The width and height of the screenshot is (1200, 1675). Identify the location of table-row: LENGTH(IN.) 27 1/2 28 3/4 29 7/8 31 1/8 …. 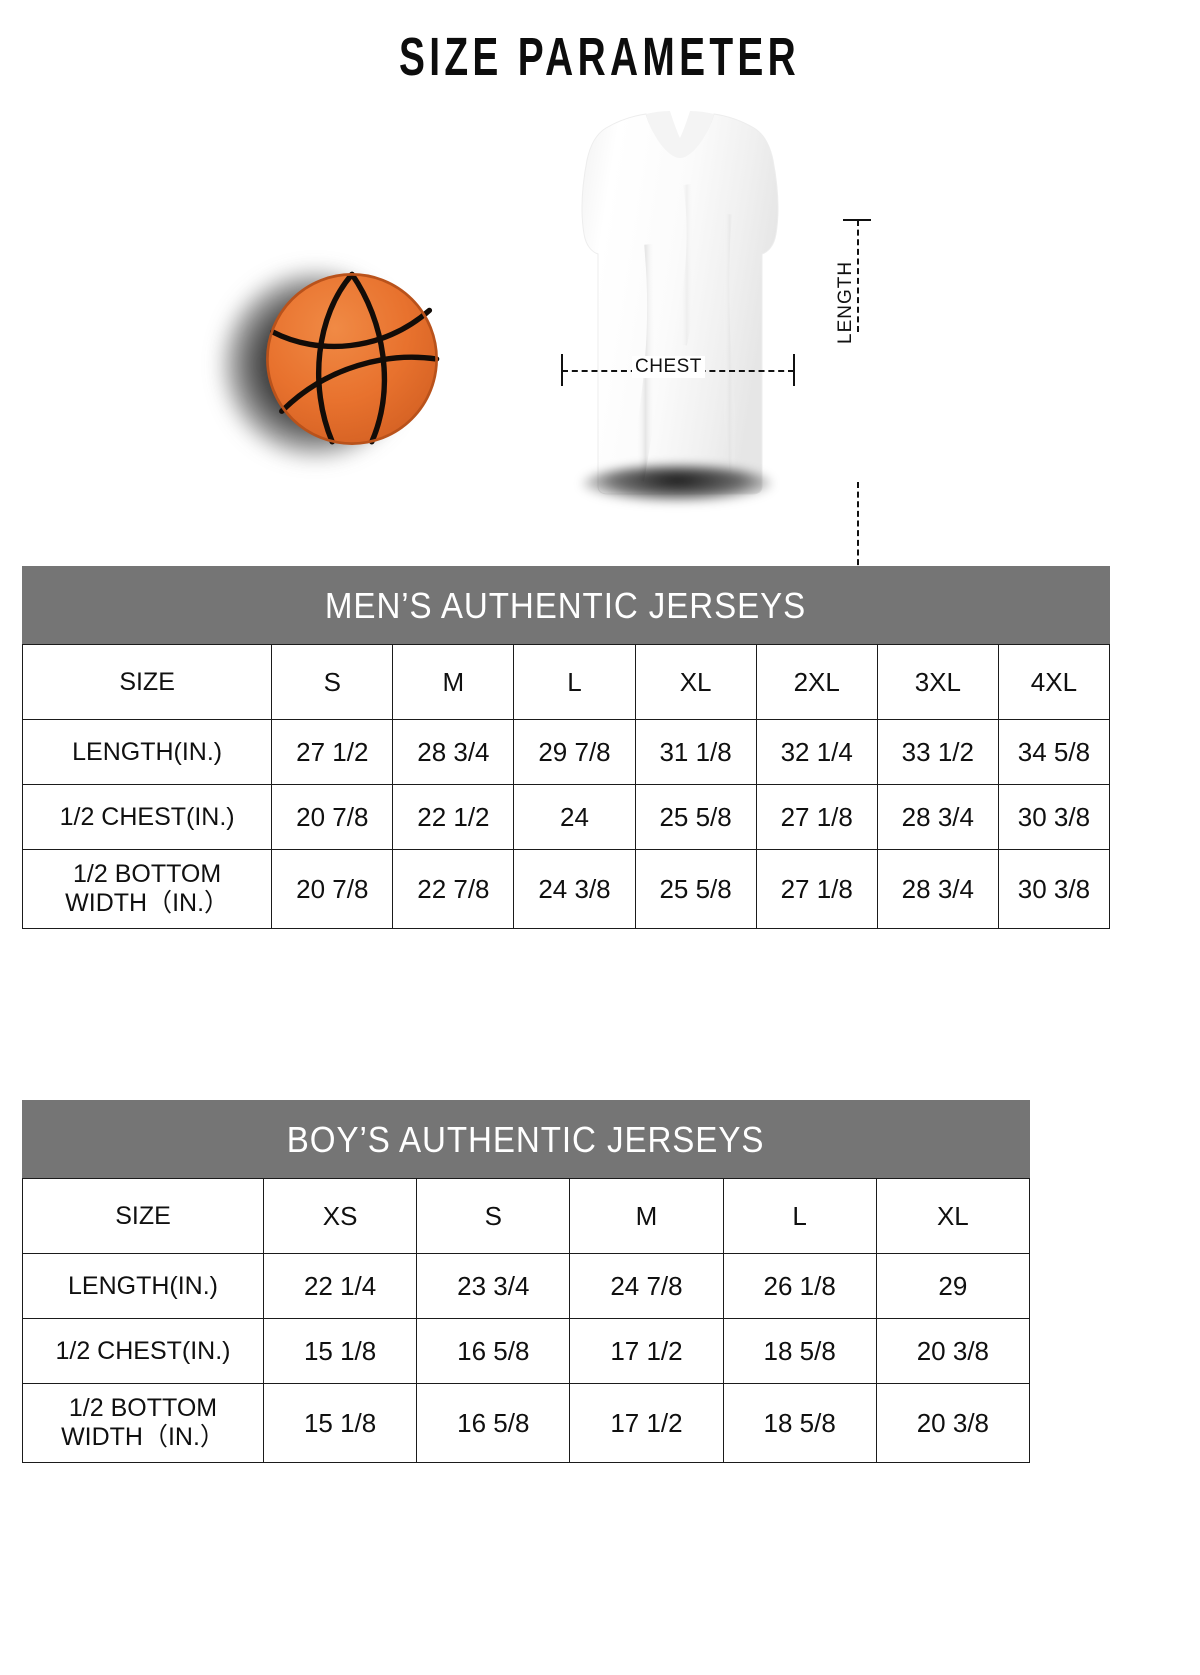
(566, 752).